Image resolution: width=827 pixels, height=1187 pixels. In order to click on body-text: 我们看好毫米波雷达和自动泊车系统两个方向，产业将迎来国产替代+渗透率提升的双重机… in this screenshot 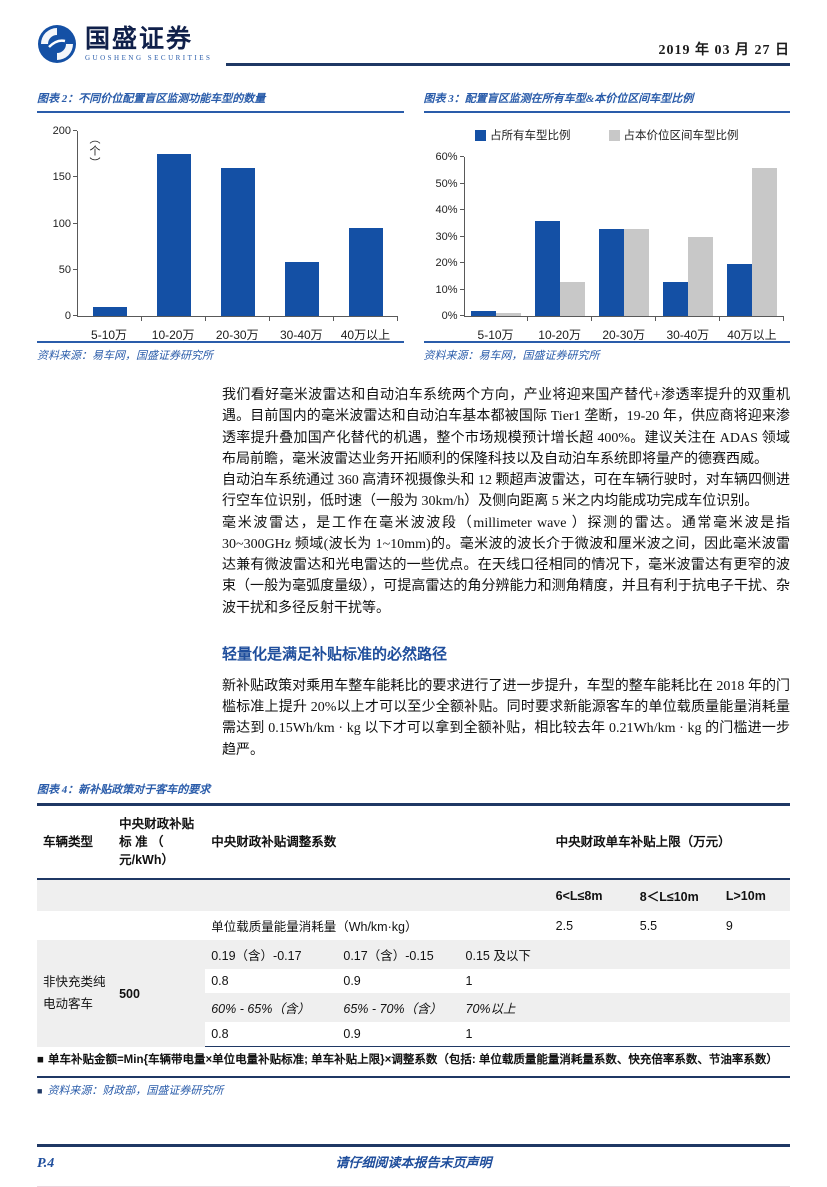, I will do `click(506, 502)`.